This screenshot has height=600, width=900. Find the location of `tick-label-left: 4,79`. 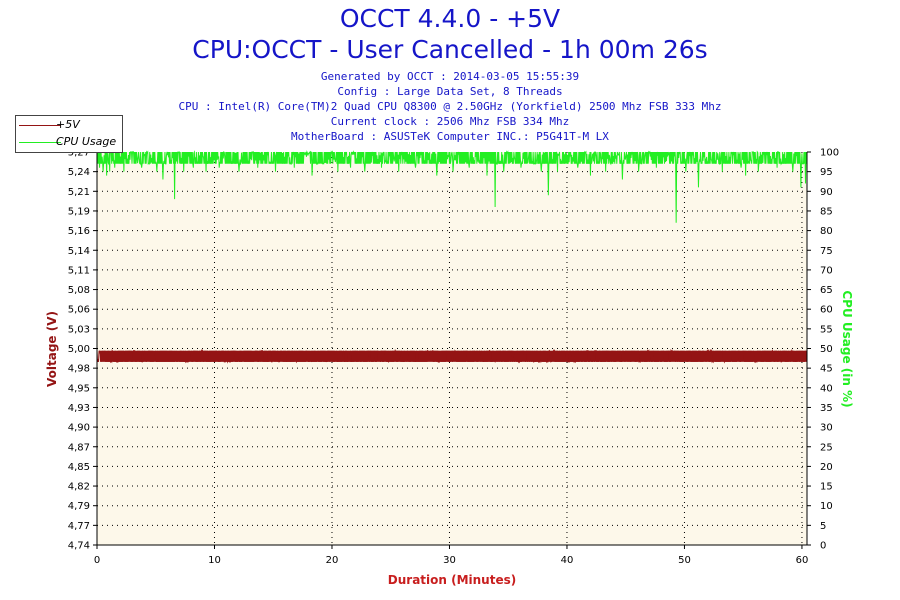

tick-label-left: 4,79 is located at coordinates (79, 506).